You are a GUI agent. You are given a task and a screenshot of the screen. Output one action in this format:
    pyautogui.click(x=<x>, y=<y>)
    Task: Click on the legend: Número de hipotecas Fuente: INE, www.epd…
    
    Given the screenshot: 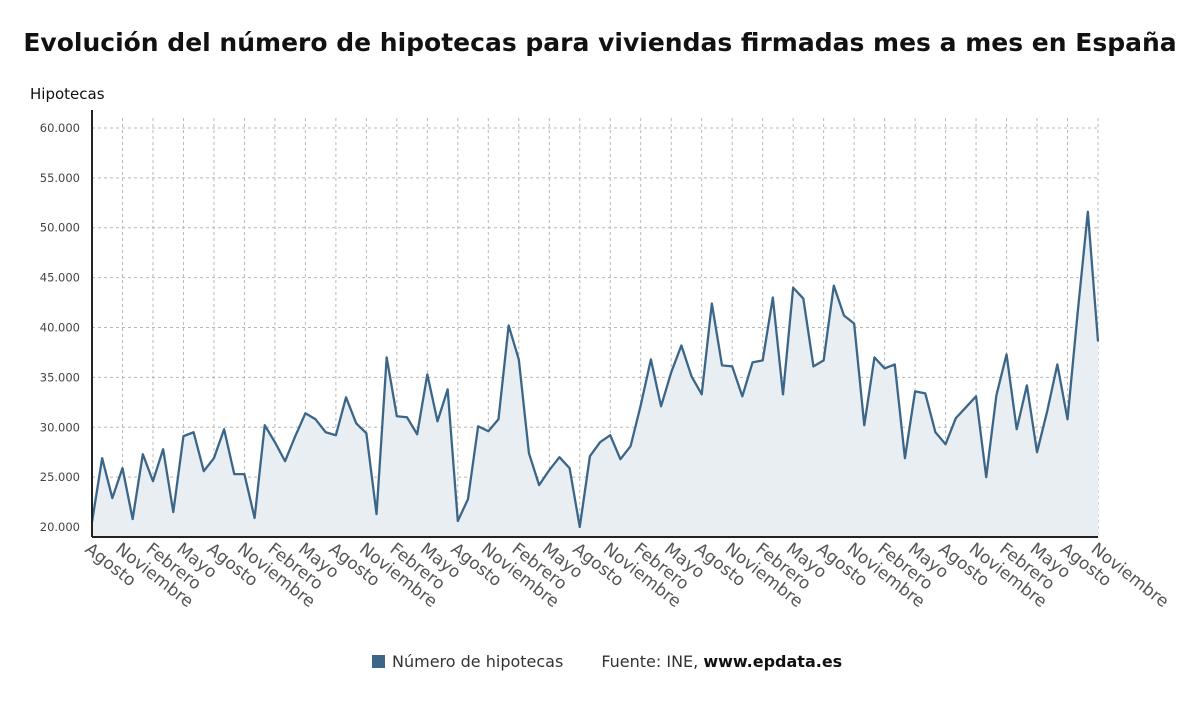 What is the action you would take?
    pyautogui.click(x=607, y=661)
    